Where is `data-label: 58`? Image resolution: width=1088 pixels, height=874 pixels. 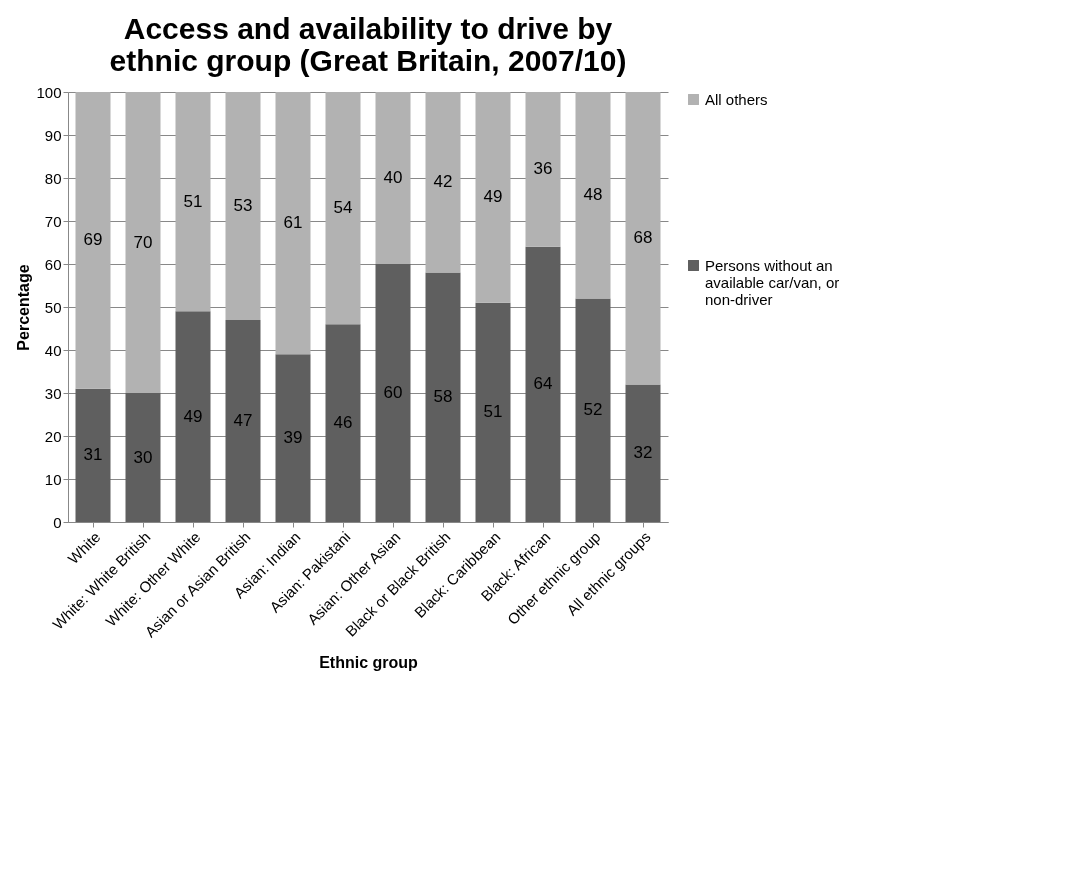
data-label: 58 is located at coordinates (443, 397).